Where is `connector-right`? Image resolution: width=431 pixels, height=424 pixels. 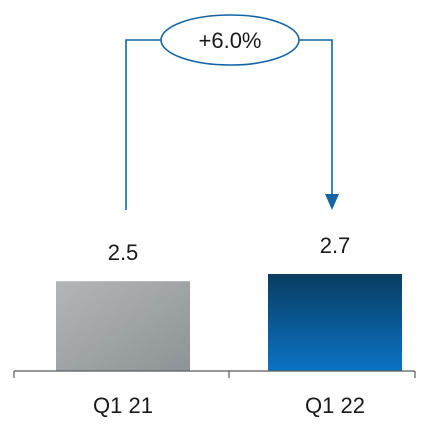 connector-right is located at coordinates (315, 116).